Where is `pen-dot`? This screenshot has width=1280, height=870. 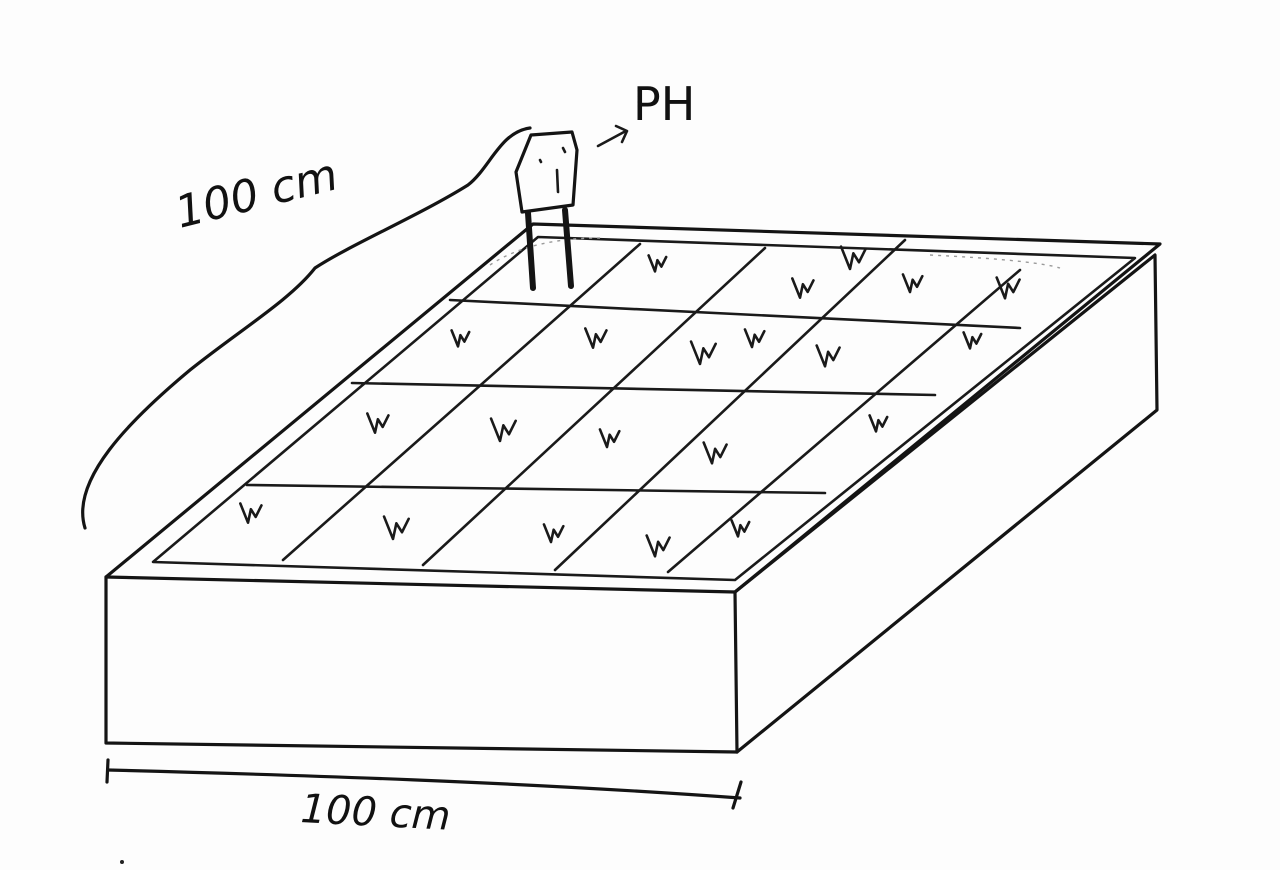 pen-dot is located at coordinates (122, 862).